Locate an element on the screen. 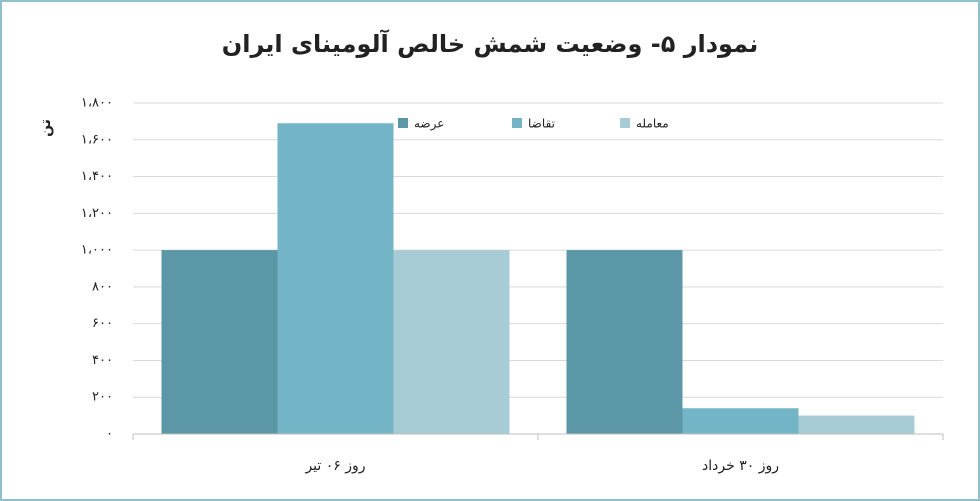 This screenshot has height=501, width=980. x-tick-label: روز ۳۰ خرداد is located at coordinates (740, 466).